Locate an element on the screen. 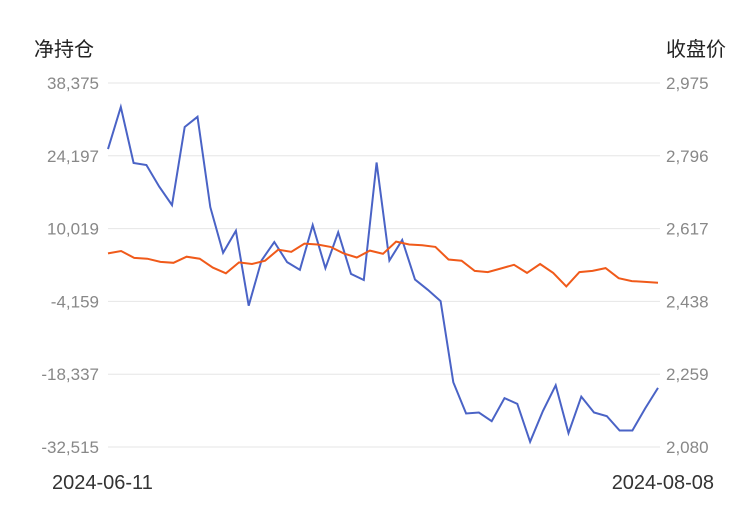 The width and height of the screenshot is (750, 510). left-axis-ticks: 38,375 24,197 10,019 -4,159 -18,337 -32,515 is located at coordinates (70, 265).